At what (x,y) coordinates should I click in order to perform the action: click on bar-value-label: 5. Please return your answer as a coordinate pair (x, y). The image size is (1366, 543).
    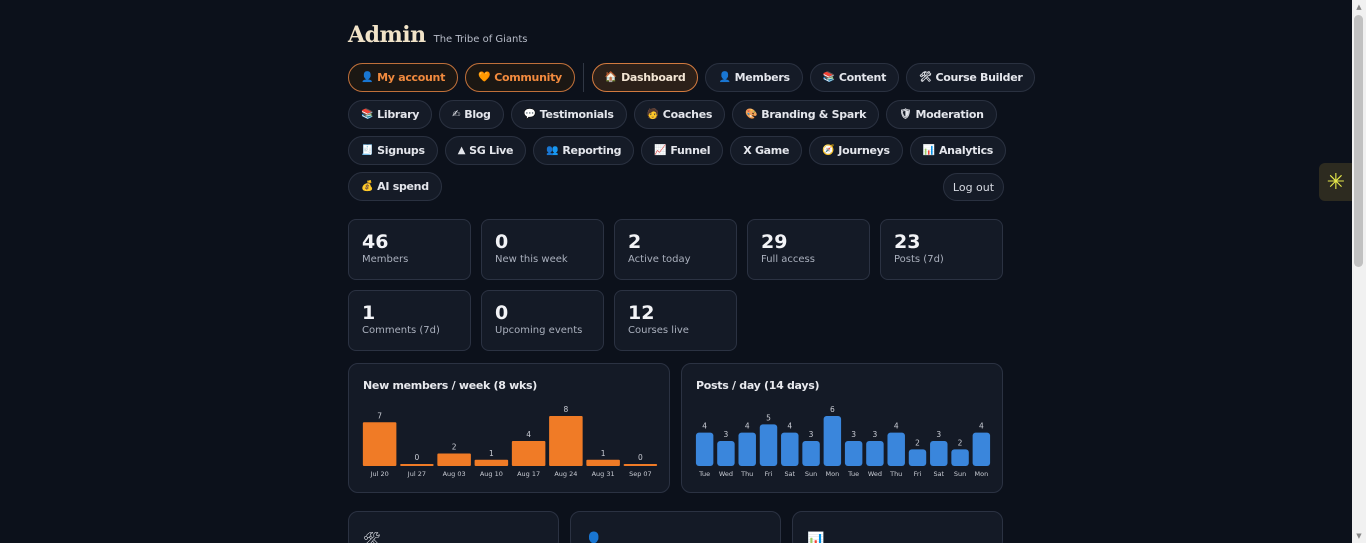
    Looking at the image, I should click on (768, 417).